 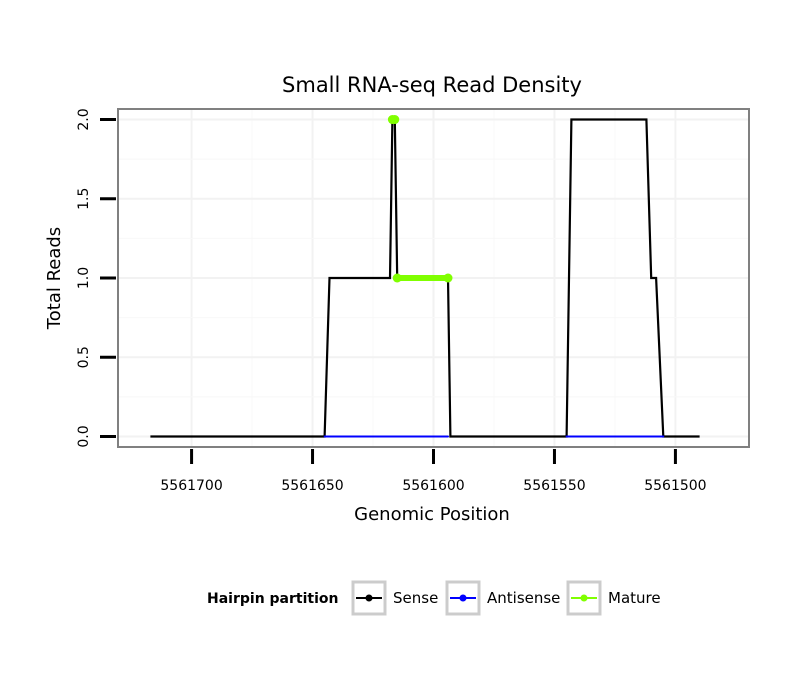 I want to click on legend-label-sense: Sense, so click(x=415, y=598).